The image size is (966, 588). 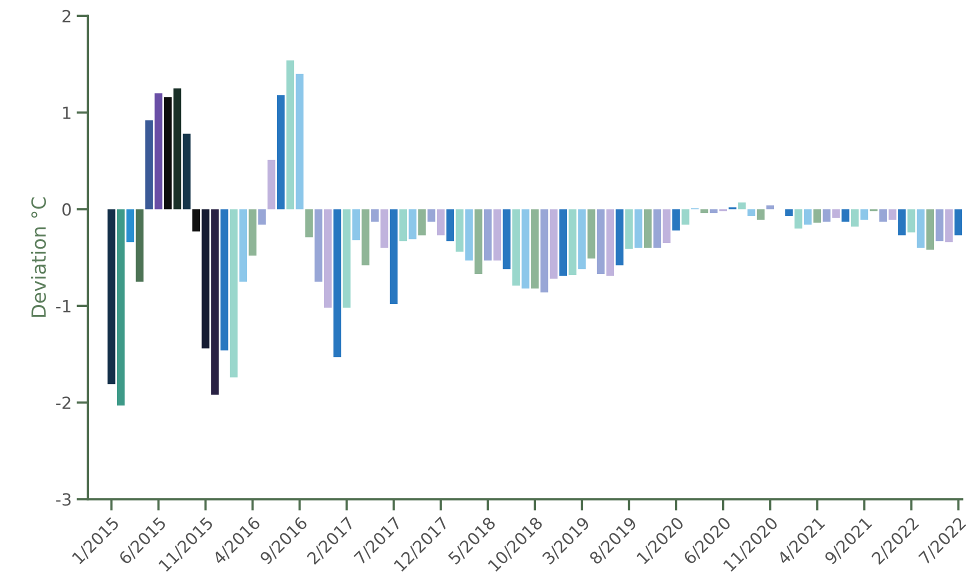 I want to click on y-tick-label: 2, so click(x=66, y=16).